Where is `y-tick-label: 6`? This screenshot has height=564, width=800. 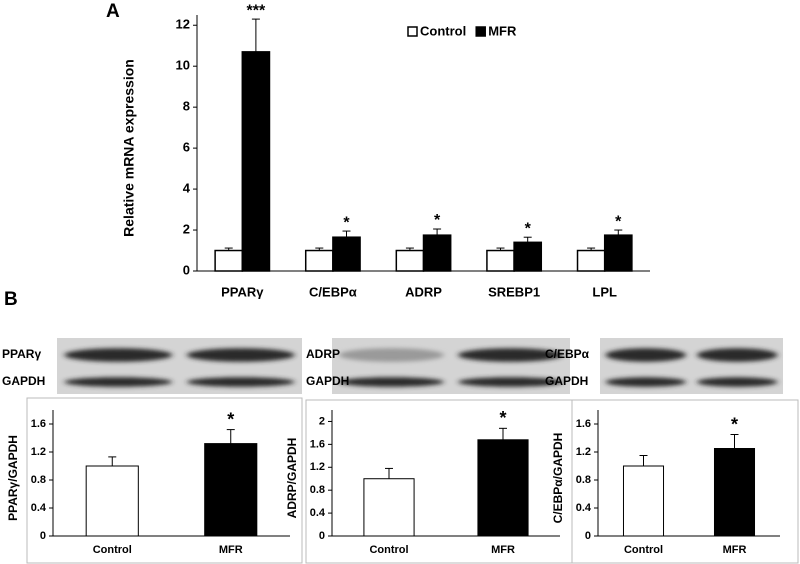
y-tick-label: 6 is located at coordinates (186, 147).